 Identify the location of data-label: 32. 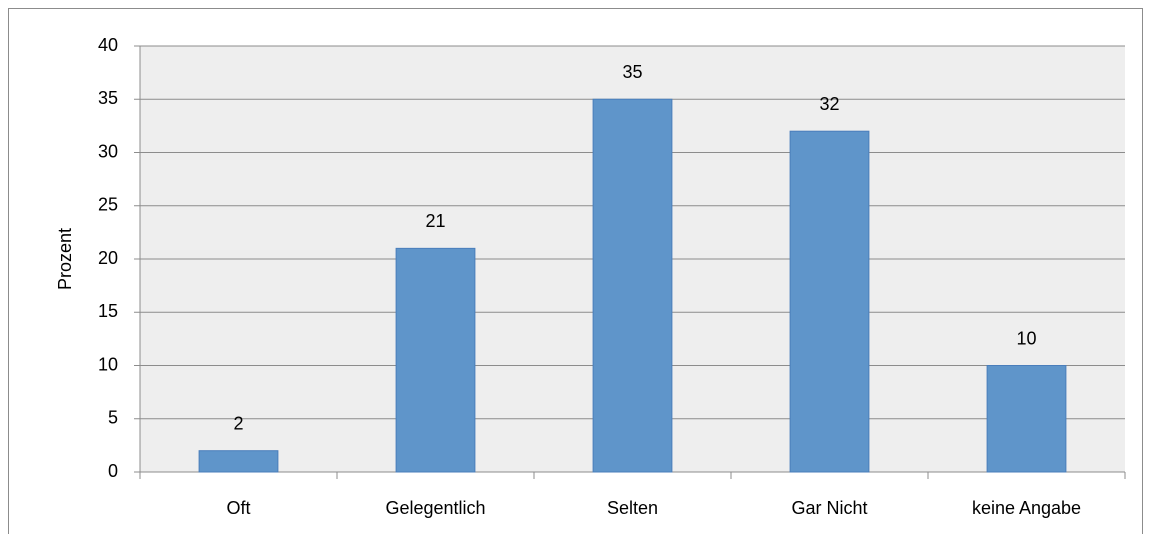
(829, 104).